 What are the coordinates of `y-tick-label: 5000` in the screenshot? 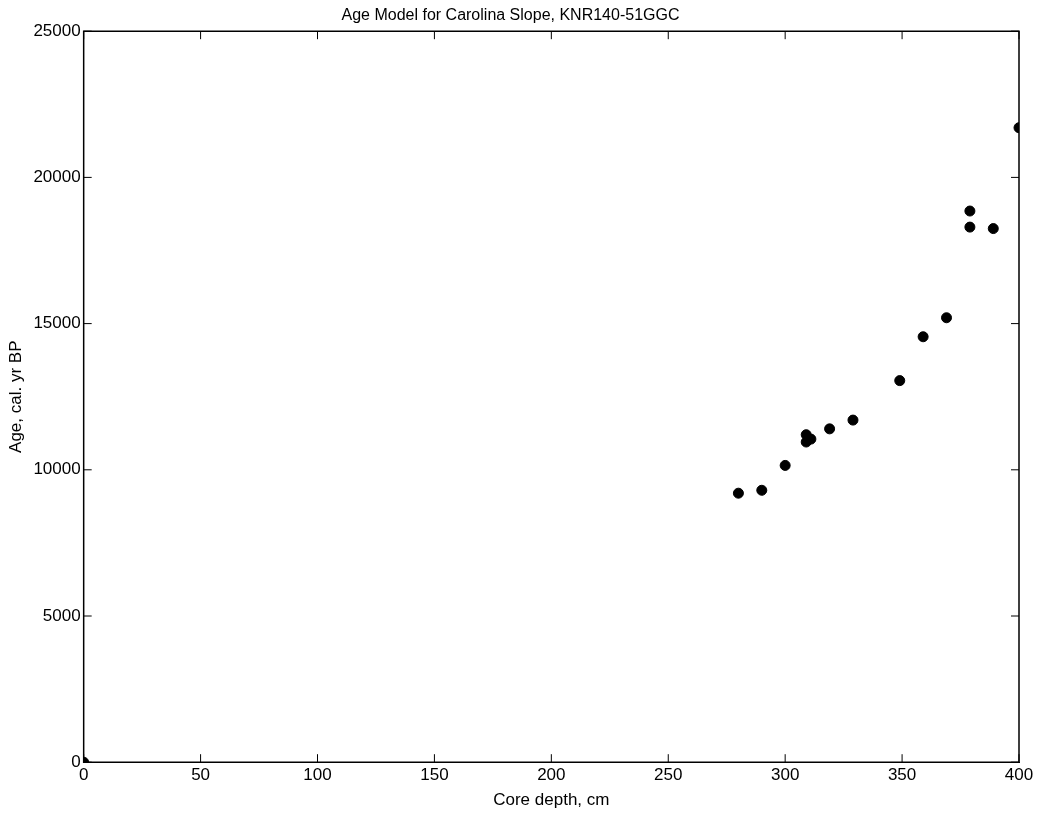 It's located at (61, 615).